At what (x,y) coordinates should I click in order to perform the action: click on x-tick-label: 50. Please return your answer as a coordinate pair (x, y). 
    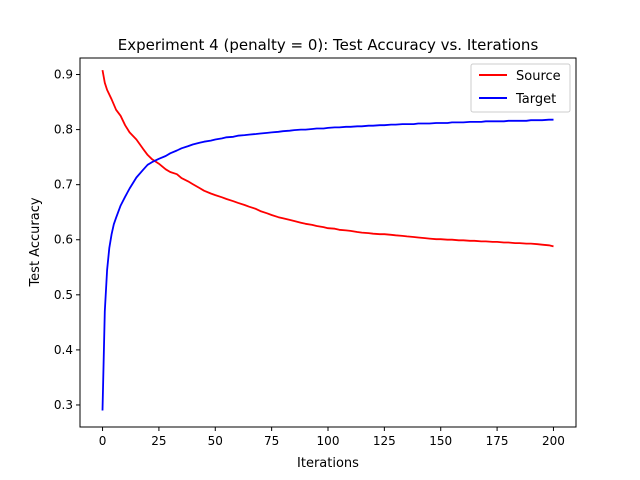
    Looking at the image, I should click on (215, 441).